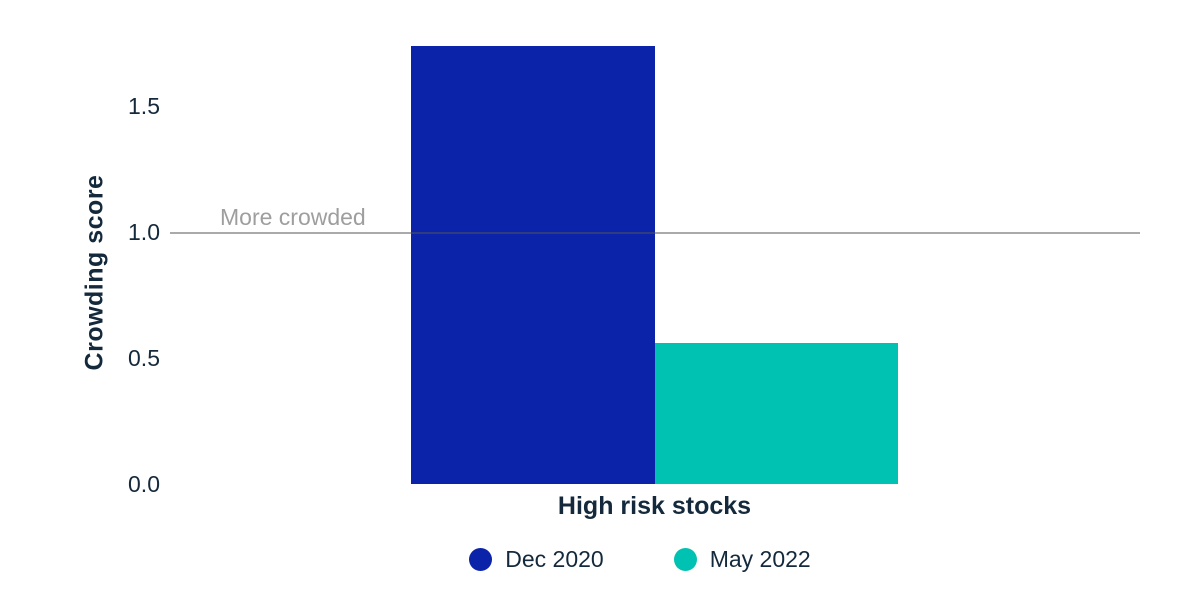 The height and width of the screenshot is (600, 1200). I want to click on legend: Dec 2020 May 2022, so click(640, 559).